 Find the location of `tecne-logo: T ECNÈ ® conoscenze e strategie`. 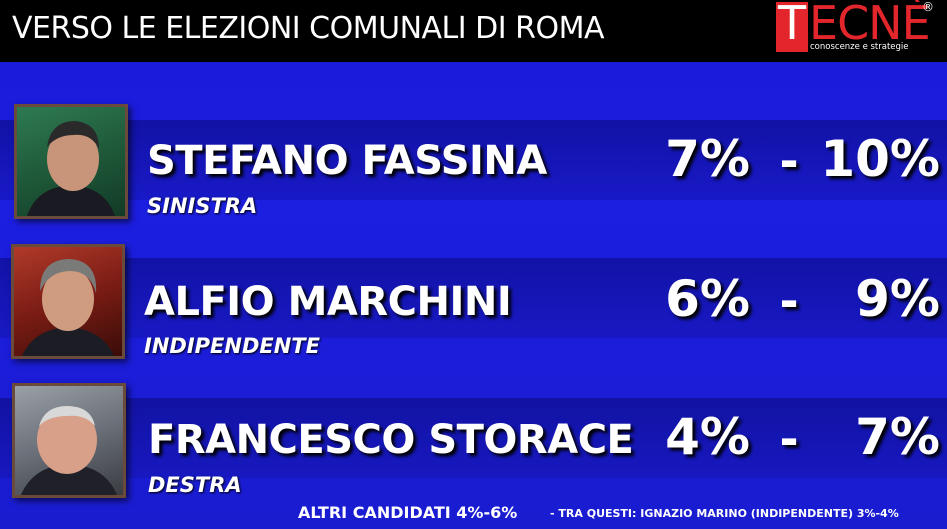

tecne-logo: T ECNÈ ® conoscenze e strategie is located at coordinates (857, 28).